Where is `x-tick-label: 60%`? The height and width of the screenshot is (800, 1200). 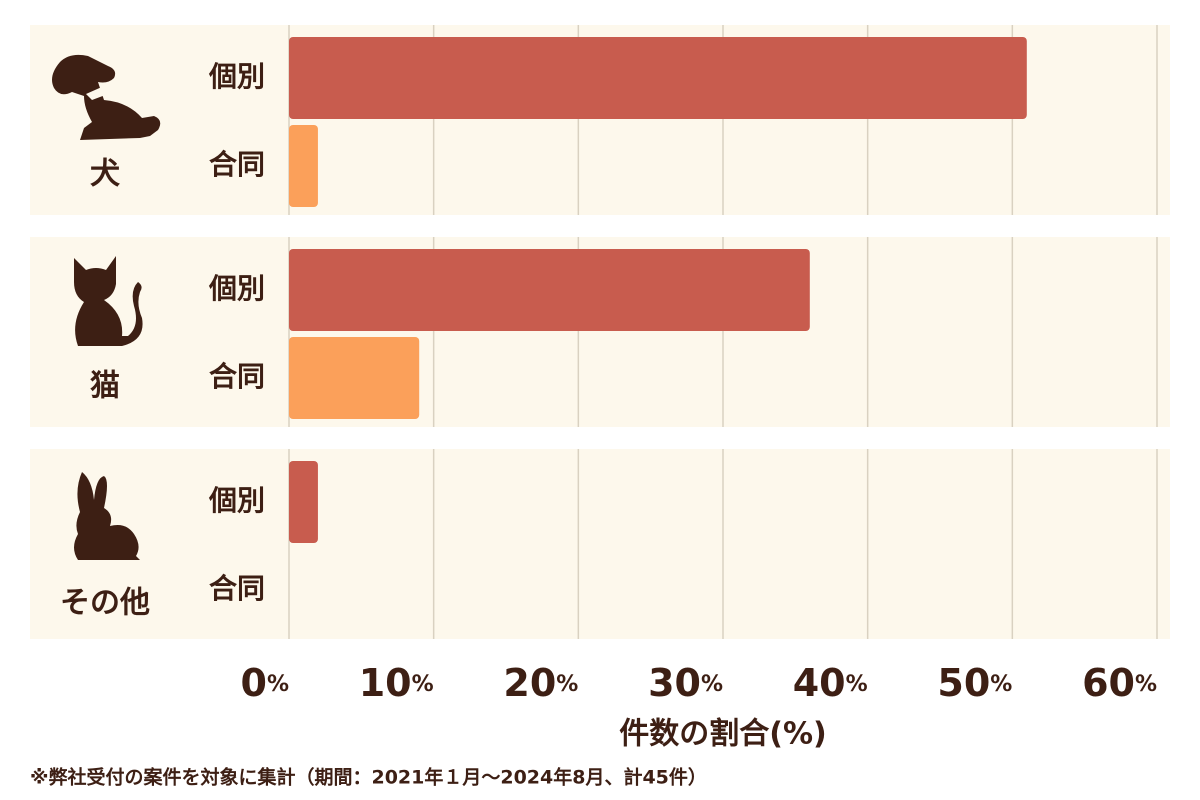
x-tick-label: 60% is located at coordinates (1119, 683).